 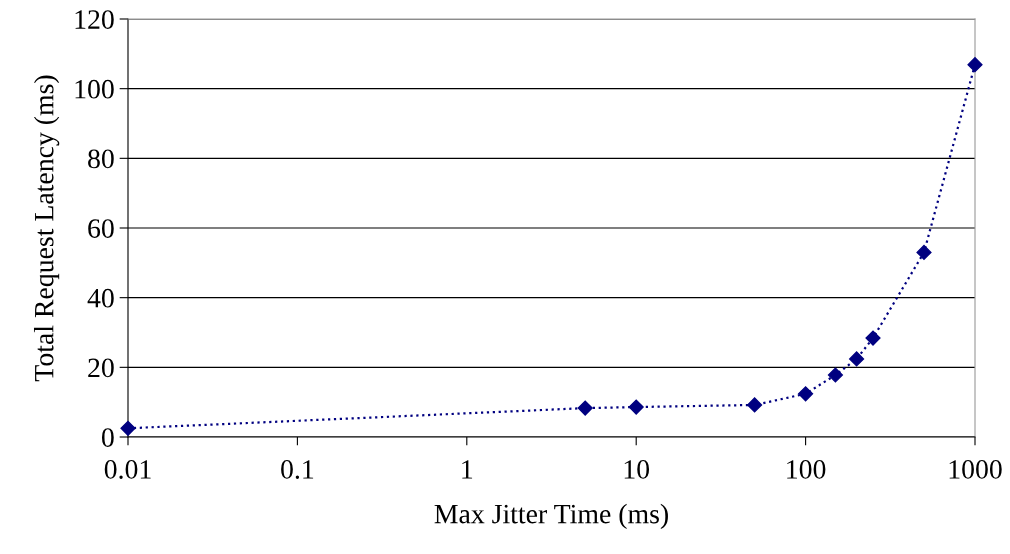 I want to click on y-axis-title: Total Request Latency (ms), so click(x=46, y=228).